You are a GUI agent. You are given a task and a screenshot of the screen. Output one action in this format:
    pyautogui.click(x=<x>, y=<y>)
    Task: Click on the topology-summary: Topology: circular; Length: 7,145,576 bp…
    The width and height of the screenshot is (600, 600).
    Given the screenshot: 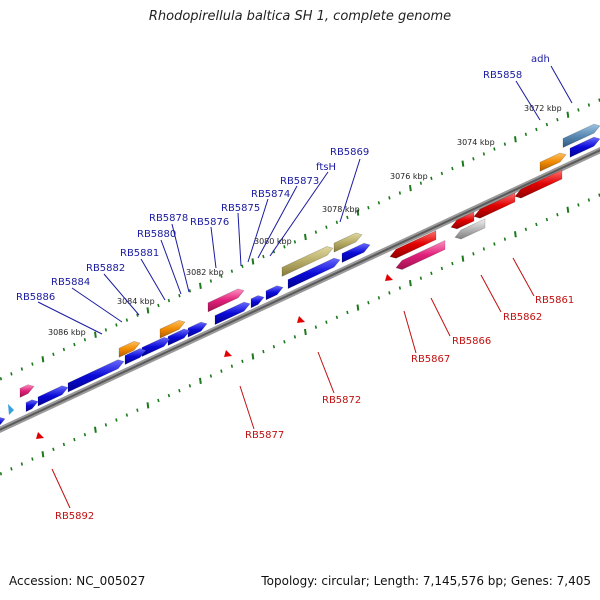 What is the action you would take?
    pyautogui.click(x=426, y=581)
    